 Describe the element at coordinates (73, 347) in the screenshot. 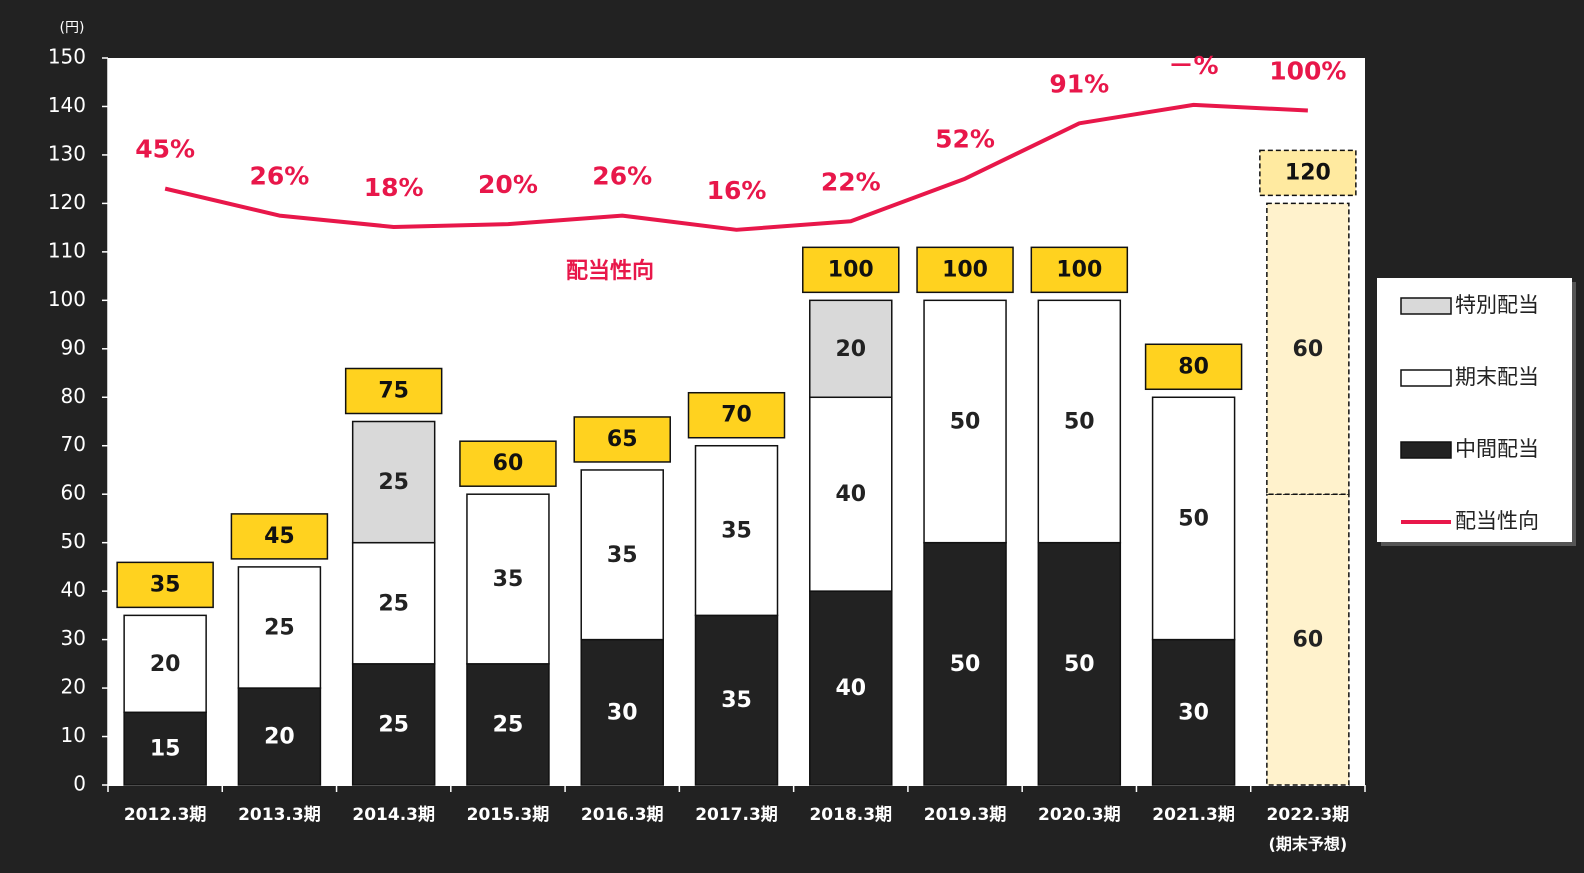

I see `y-tick-label: 90` at that location.